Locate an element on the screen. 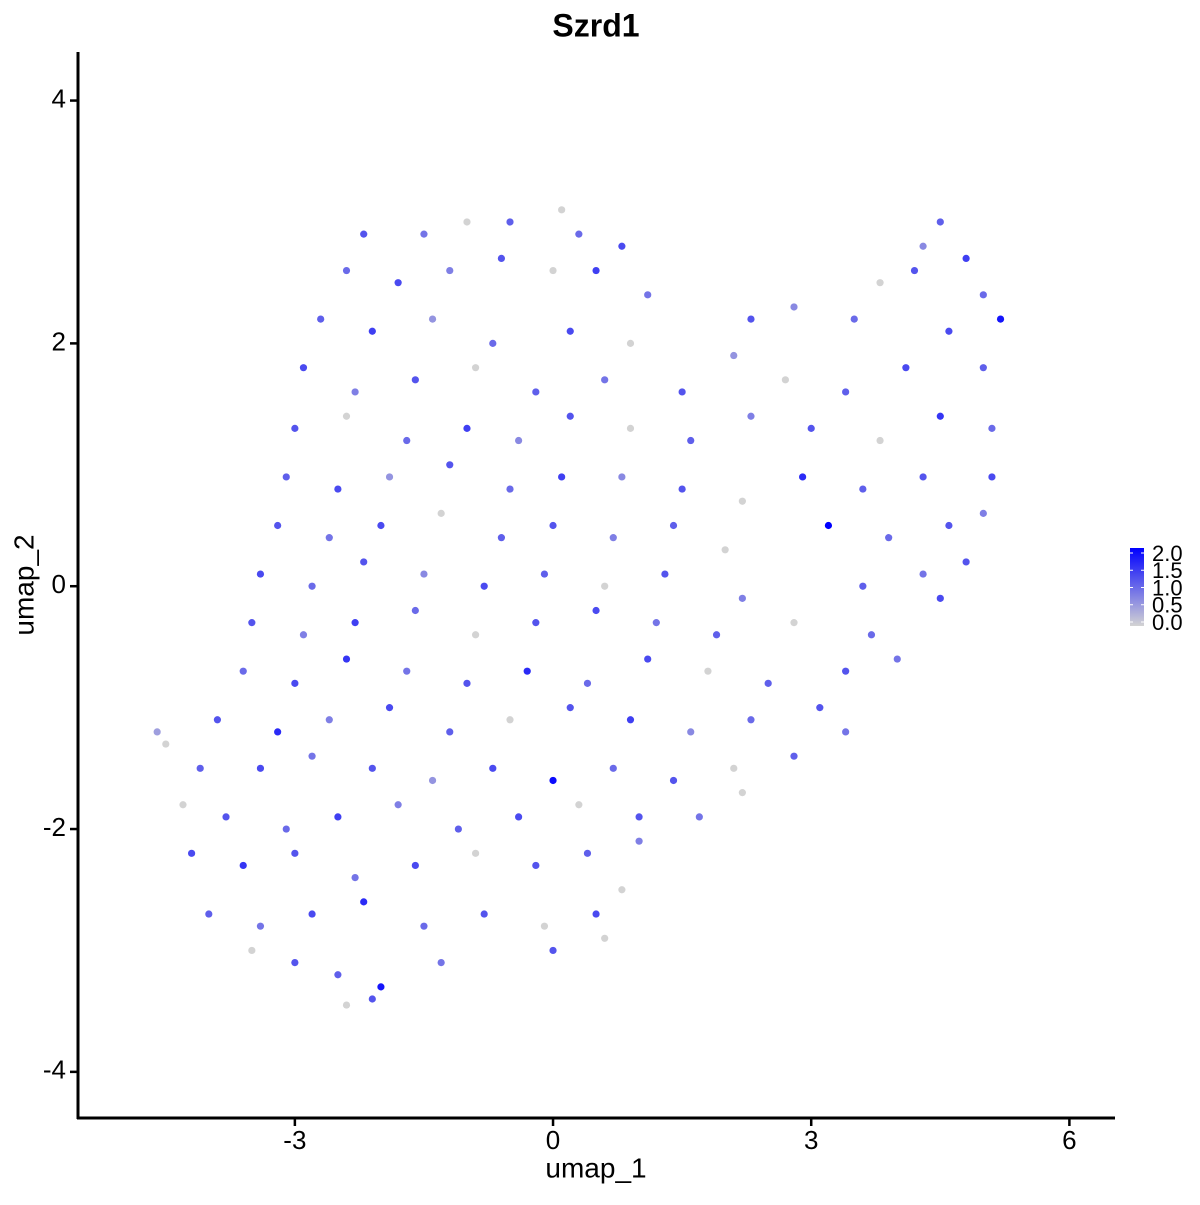  x-tick-label: 3 is located at coordinates (811, 1140).